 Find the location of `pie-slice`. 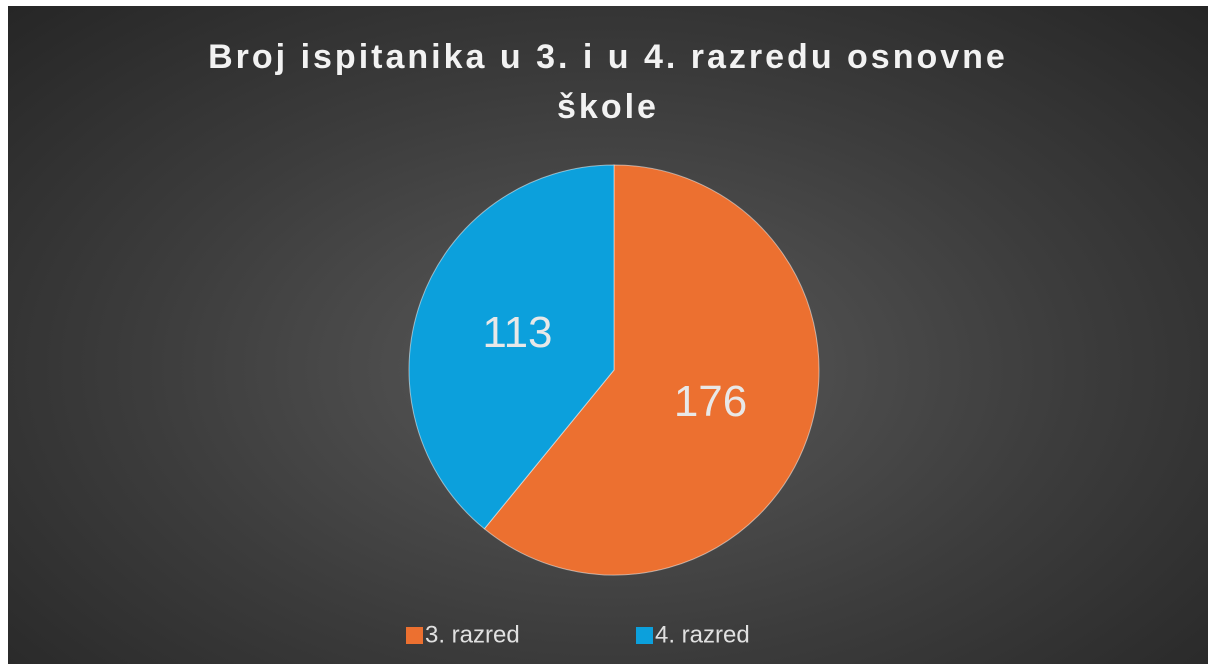

pie-slice is located at coordinates (511, 347).